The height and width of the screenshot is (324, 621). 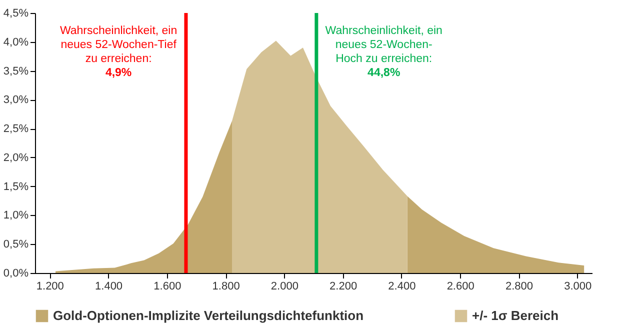 I want to click on x-tick-label: 1.200, so click(x=50, y=286).